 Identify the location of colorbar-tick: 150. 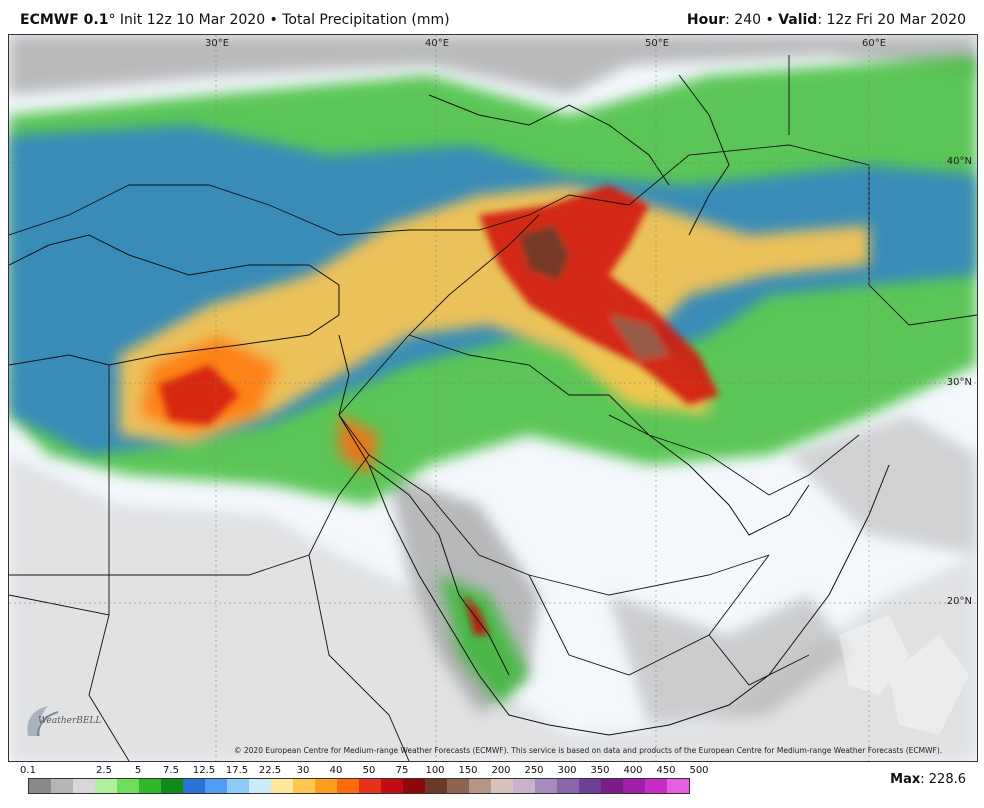
(468, 770).